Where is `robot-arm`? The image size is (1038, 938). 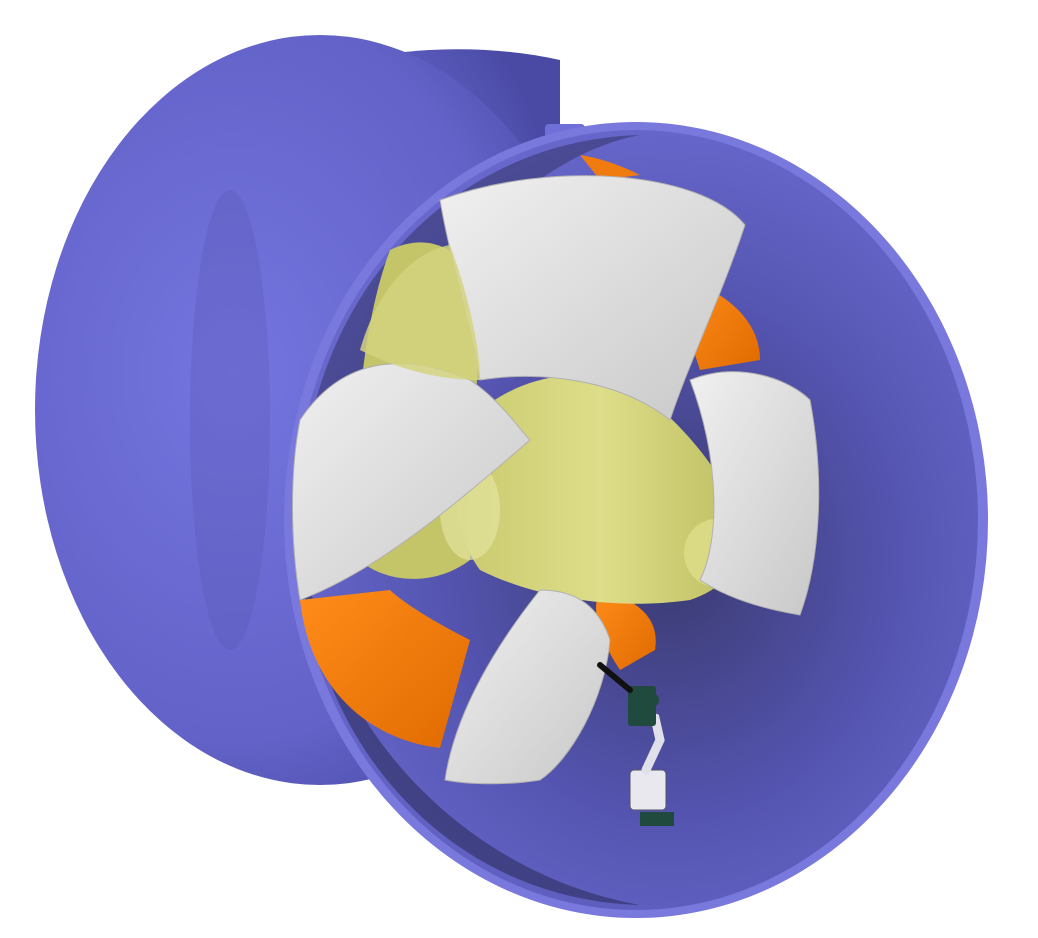 robot-arm is located at coordinates (635, 744).